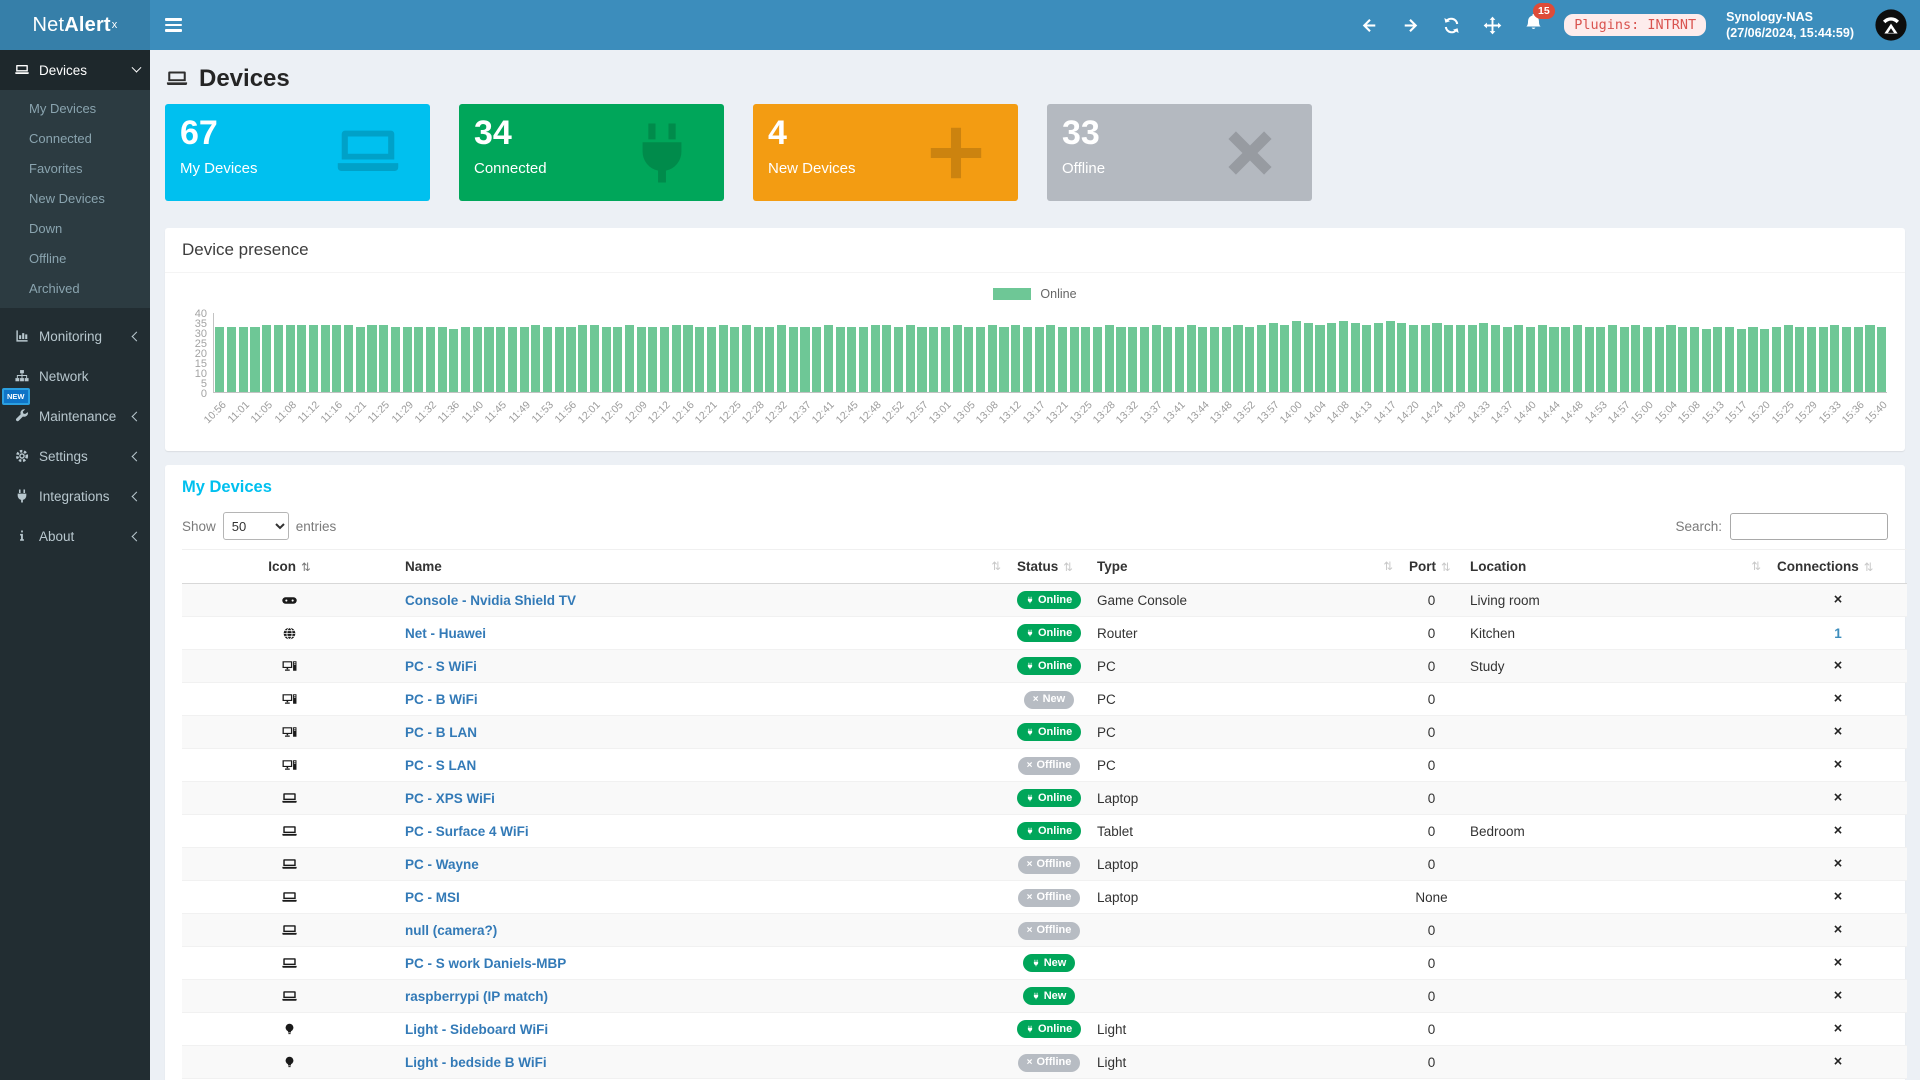 This screenshot has height=1080, width=1920. What do you see at coordinates (1410, 25) in the screenshot?
I see `forward-icon` at bounding box center [1410, 25].